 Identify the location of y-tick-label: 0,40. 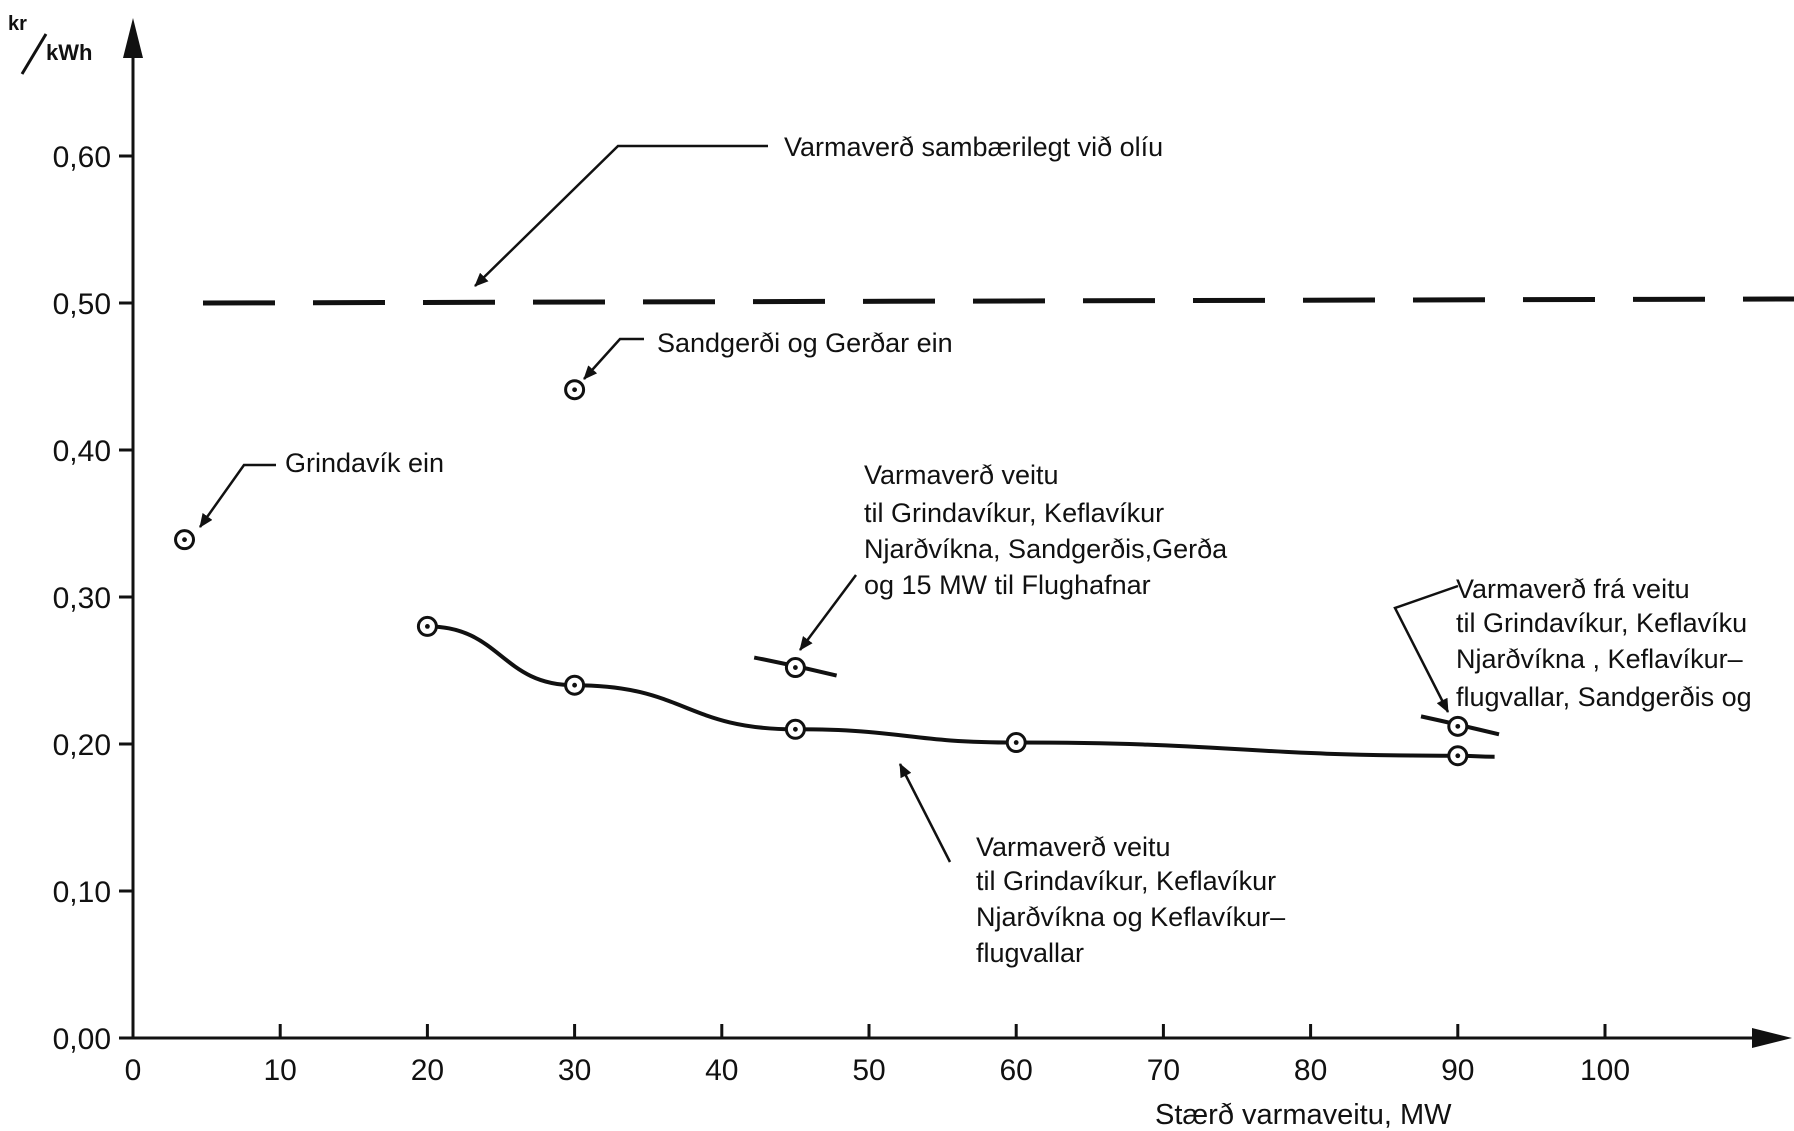
(82, 451).